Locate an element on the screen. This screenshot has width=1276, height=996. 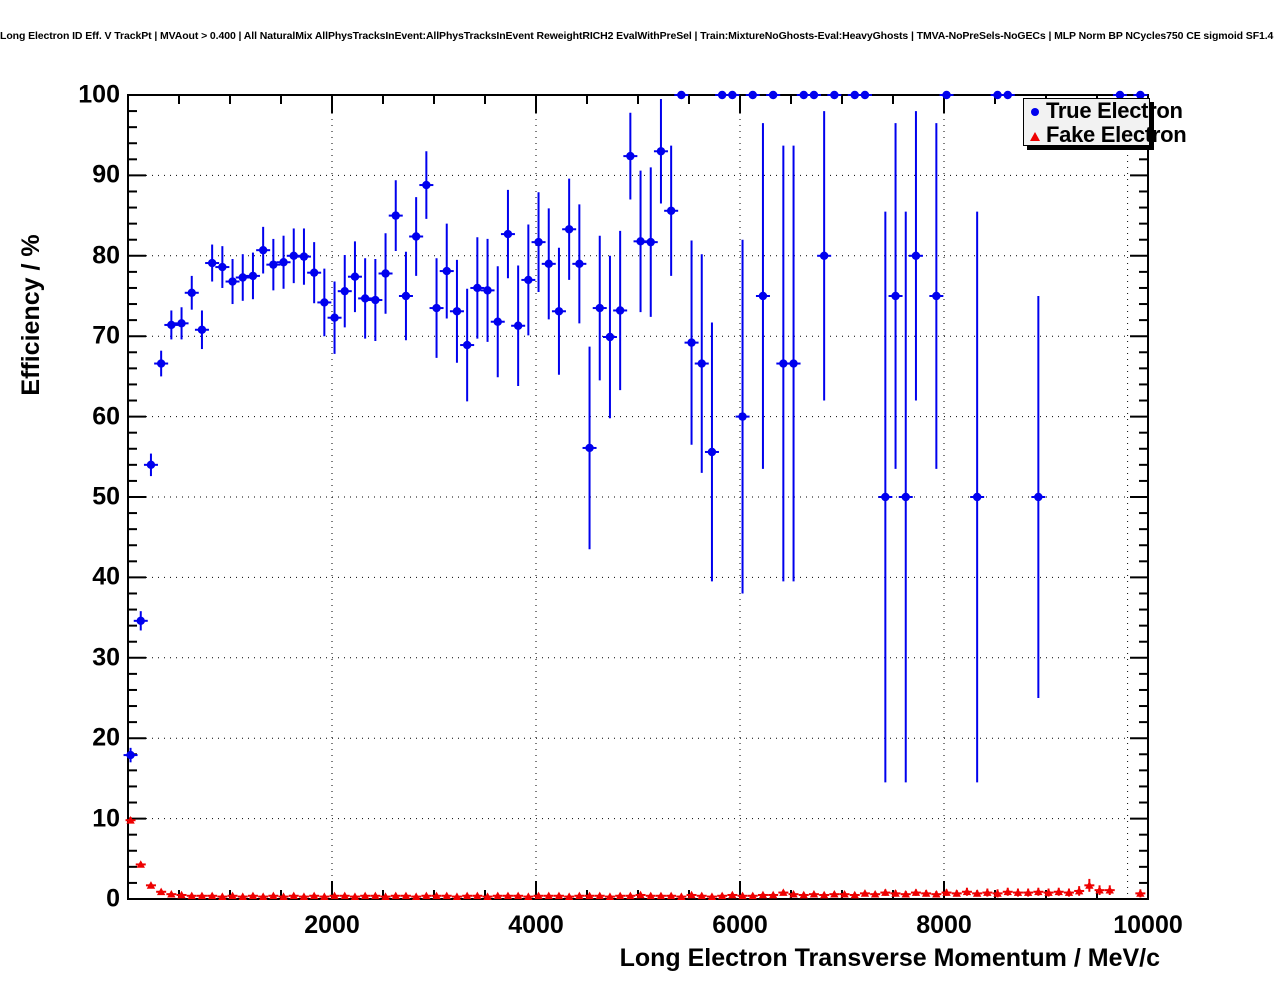
x-tick-label: 2000 is located at coordinates (332, 925).